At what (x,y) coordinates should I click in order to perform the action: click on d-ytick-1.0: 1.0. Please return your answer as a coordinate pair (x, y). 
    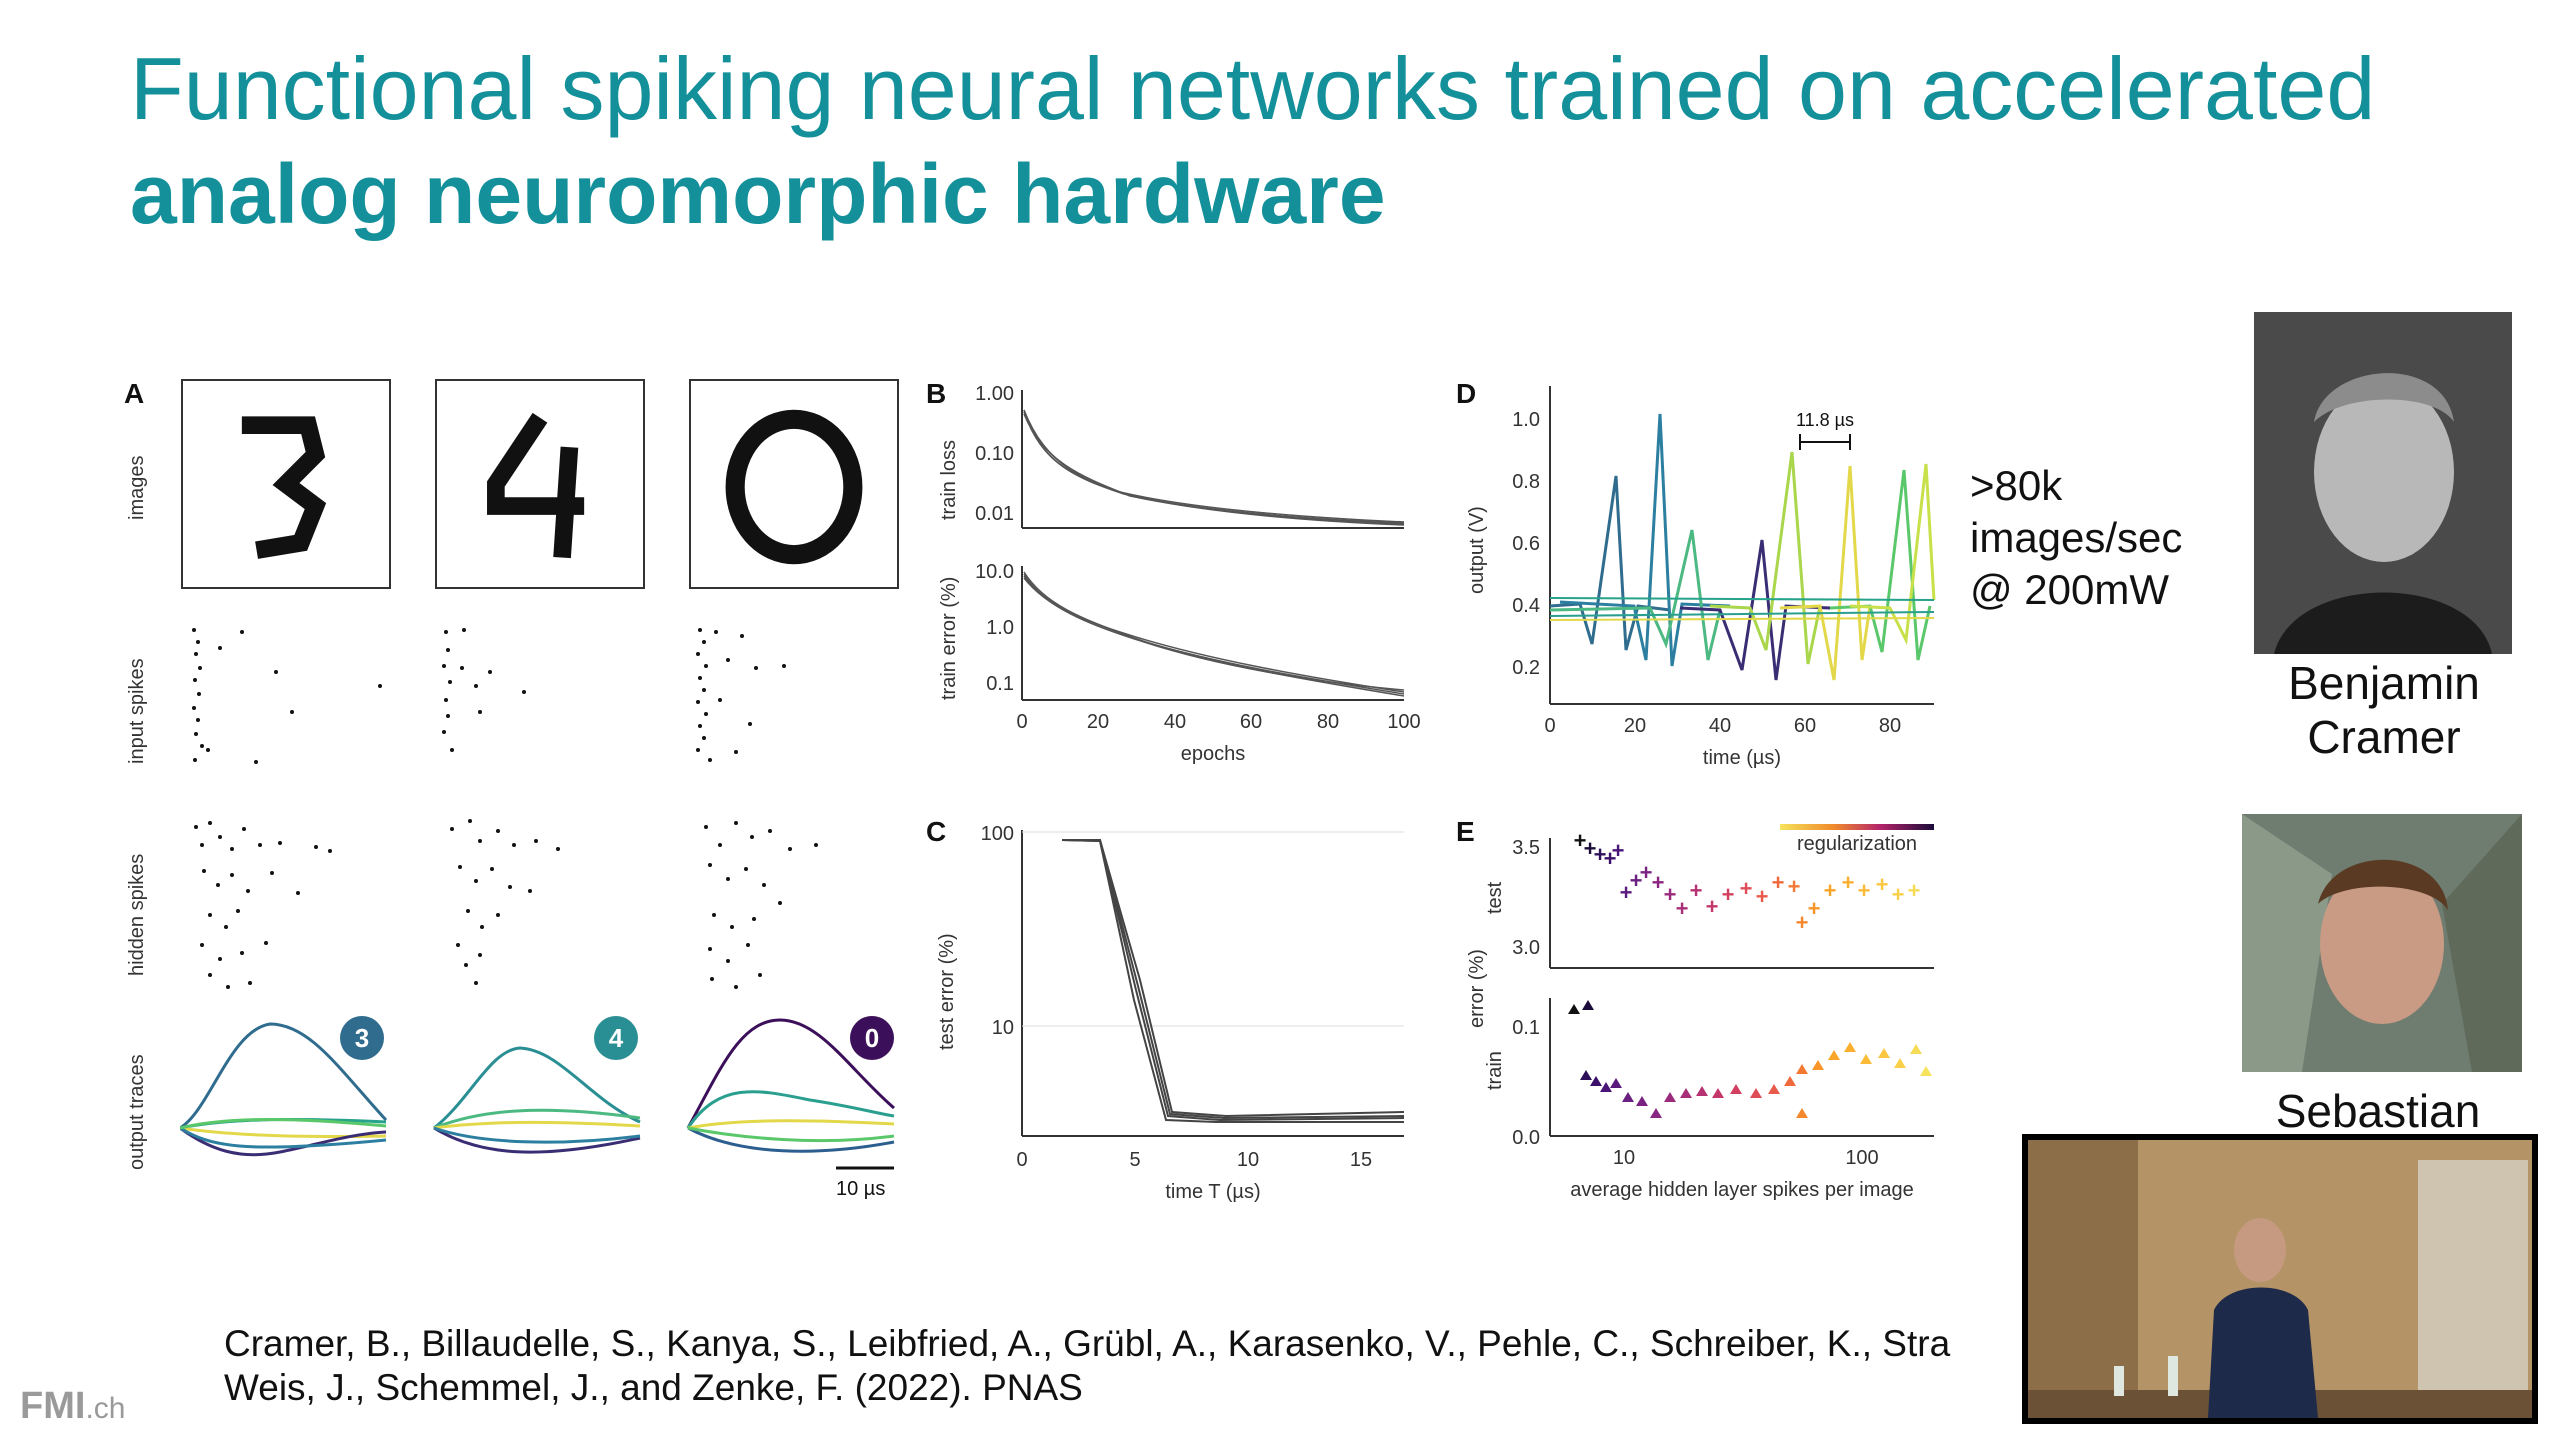
    Looking at the image, I should click on (1526, 420).